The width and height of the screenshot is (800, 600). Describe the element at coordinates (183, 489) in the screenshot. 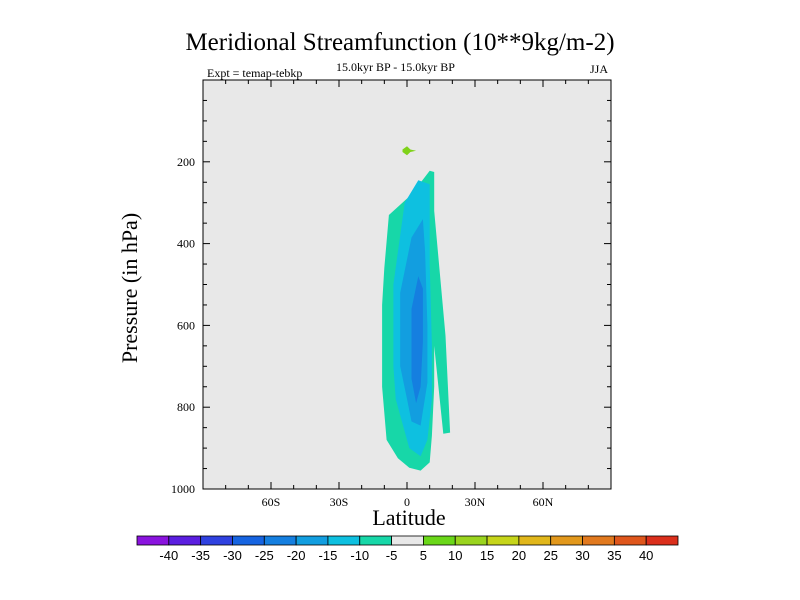

I see `y-tick-label: 1000` at that location.